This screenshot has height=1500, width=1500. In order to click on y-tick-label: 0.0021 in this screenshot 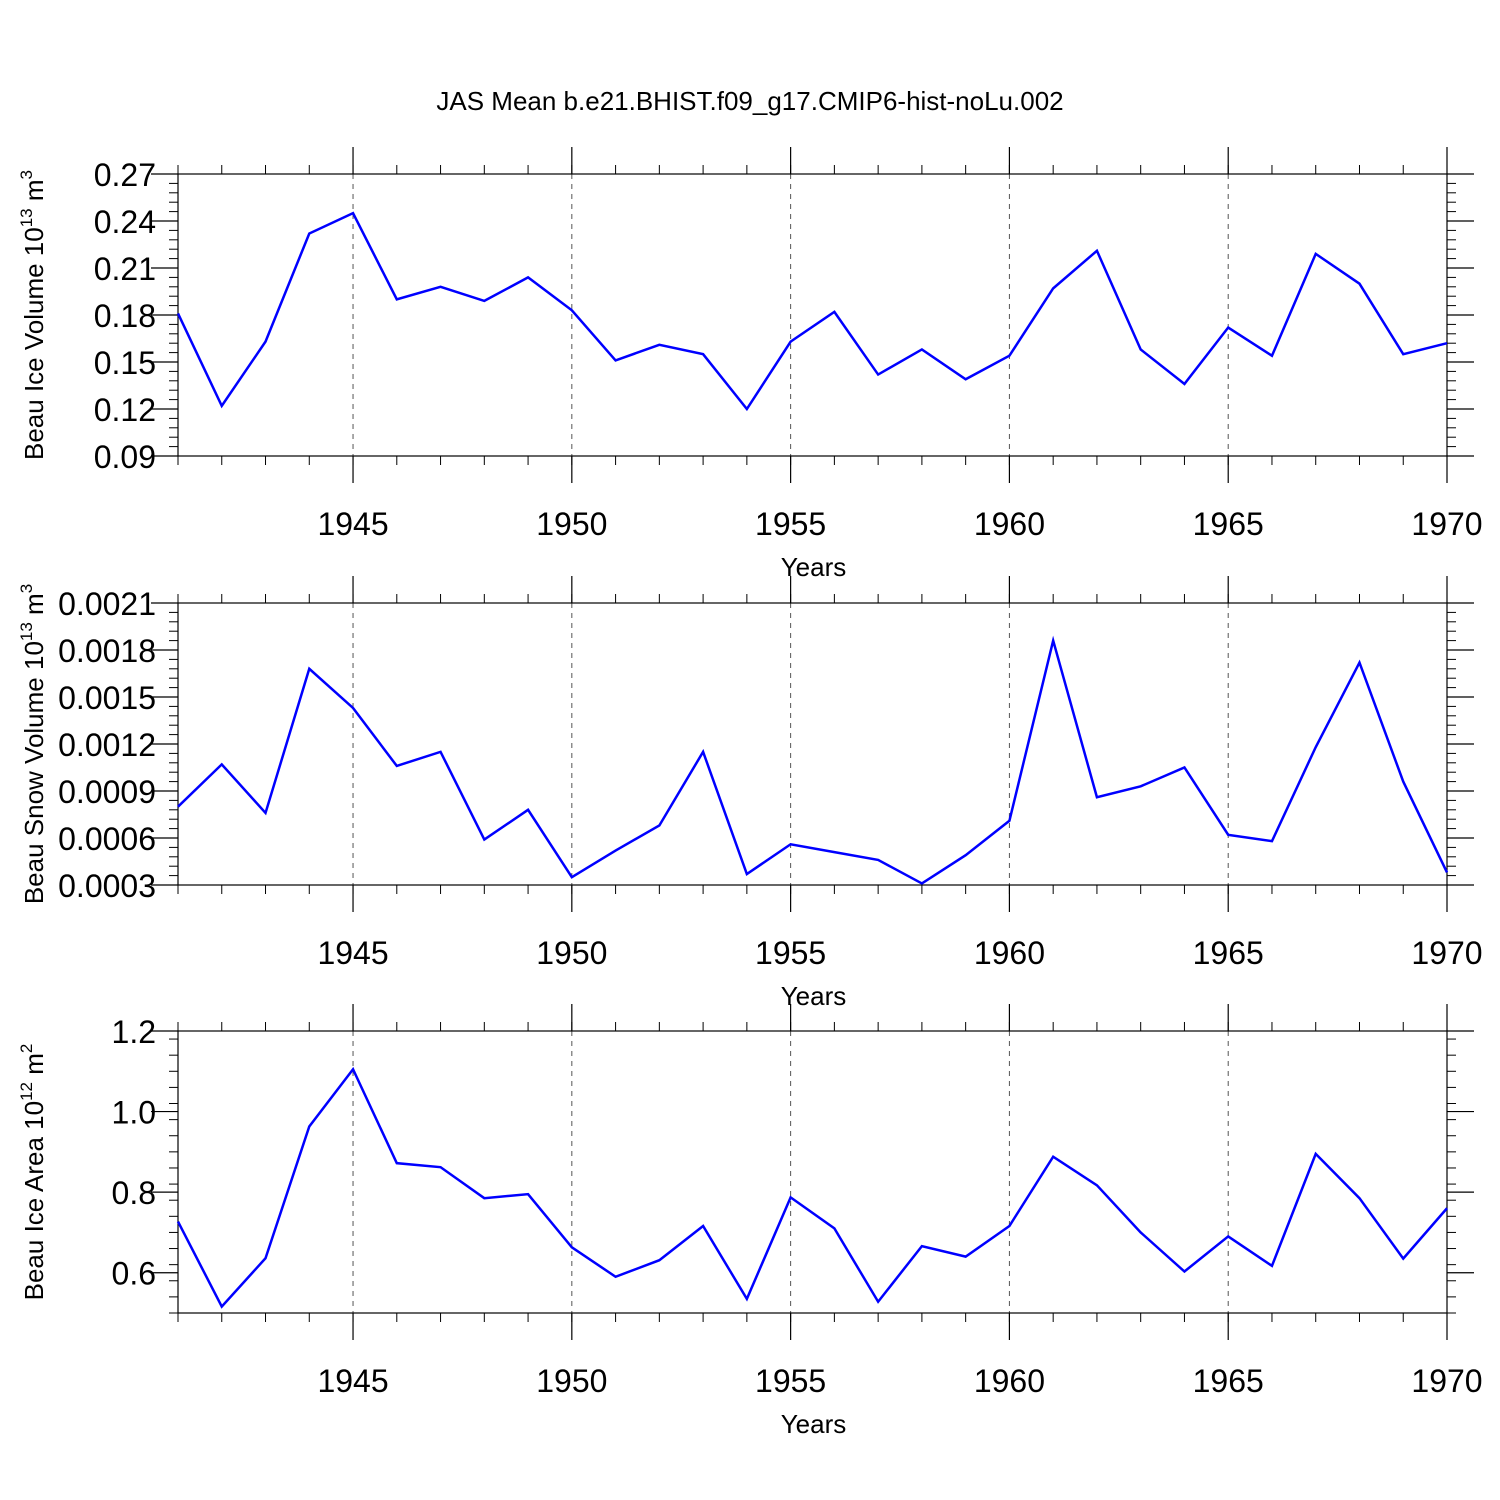, I will do `click(107, 604)`.